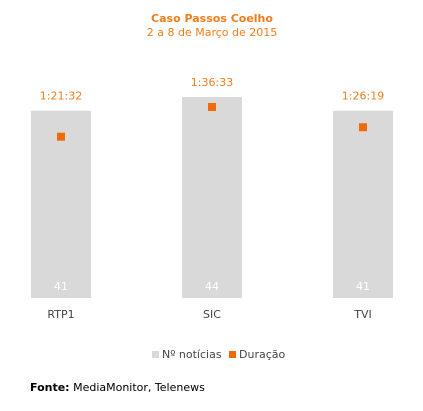  I want to click on data-label: 1:26:19, so click(363, 96).